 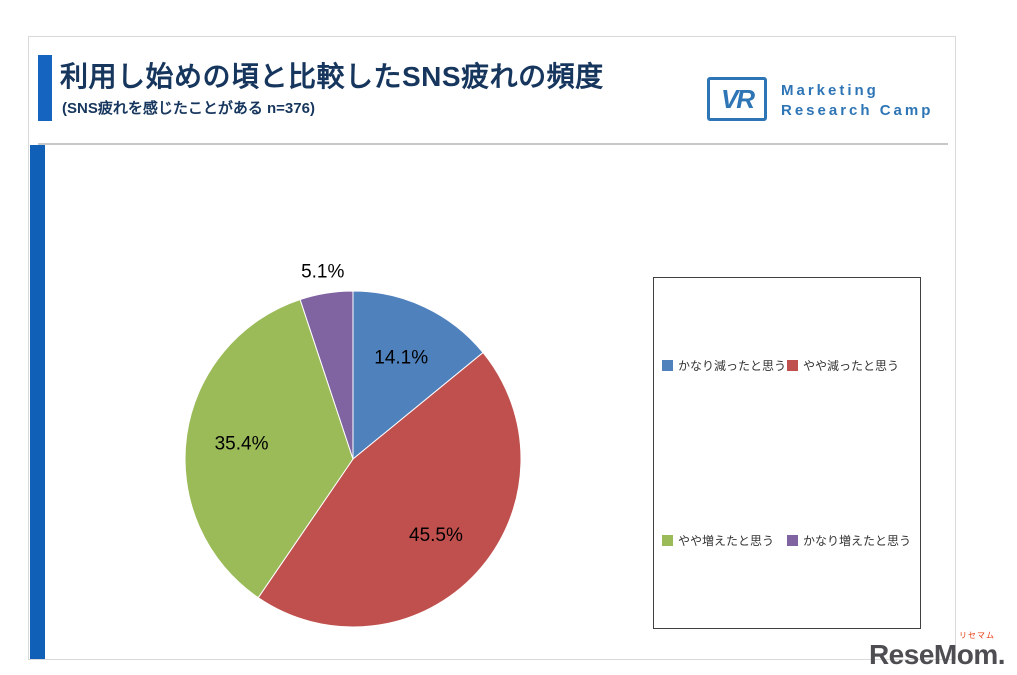 I want to click on legend-item-1: やや減ったと思う, so click(x=849, y=365).